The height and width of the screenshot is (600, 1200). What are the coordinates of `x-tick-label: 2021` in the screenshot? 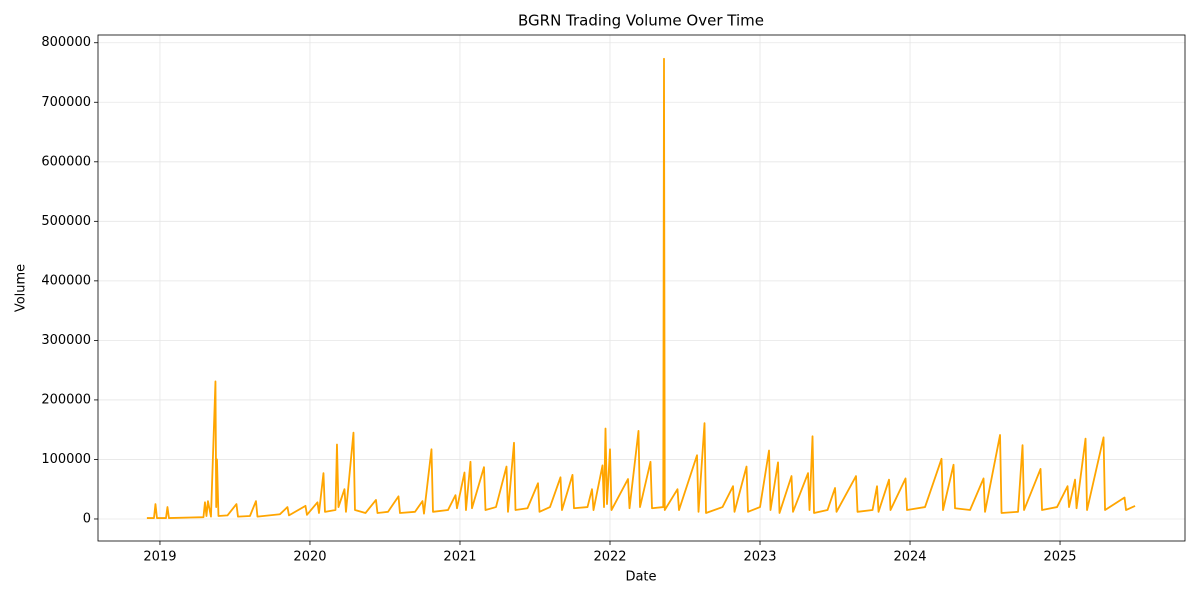 It's located at (459, 557).